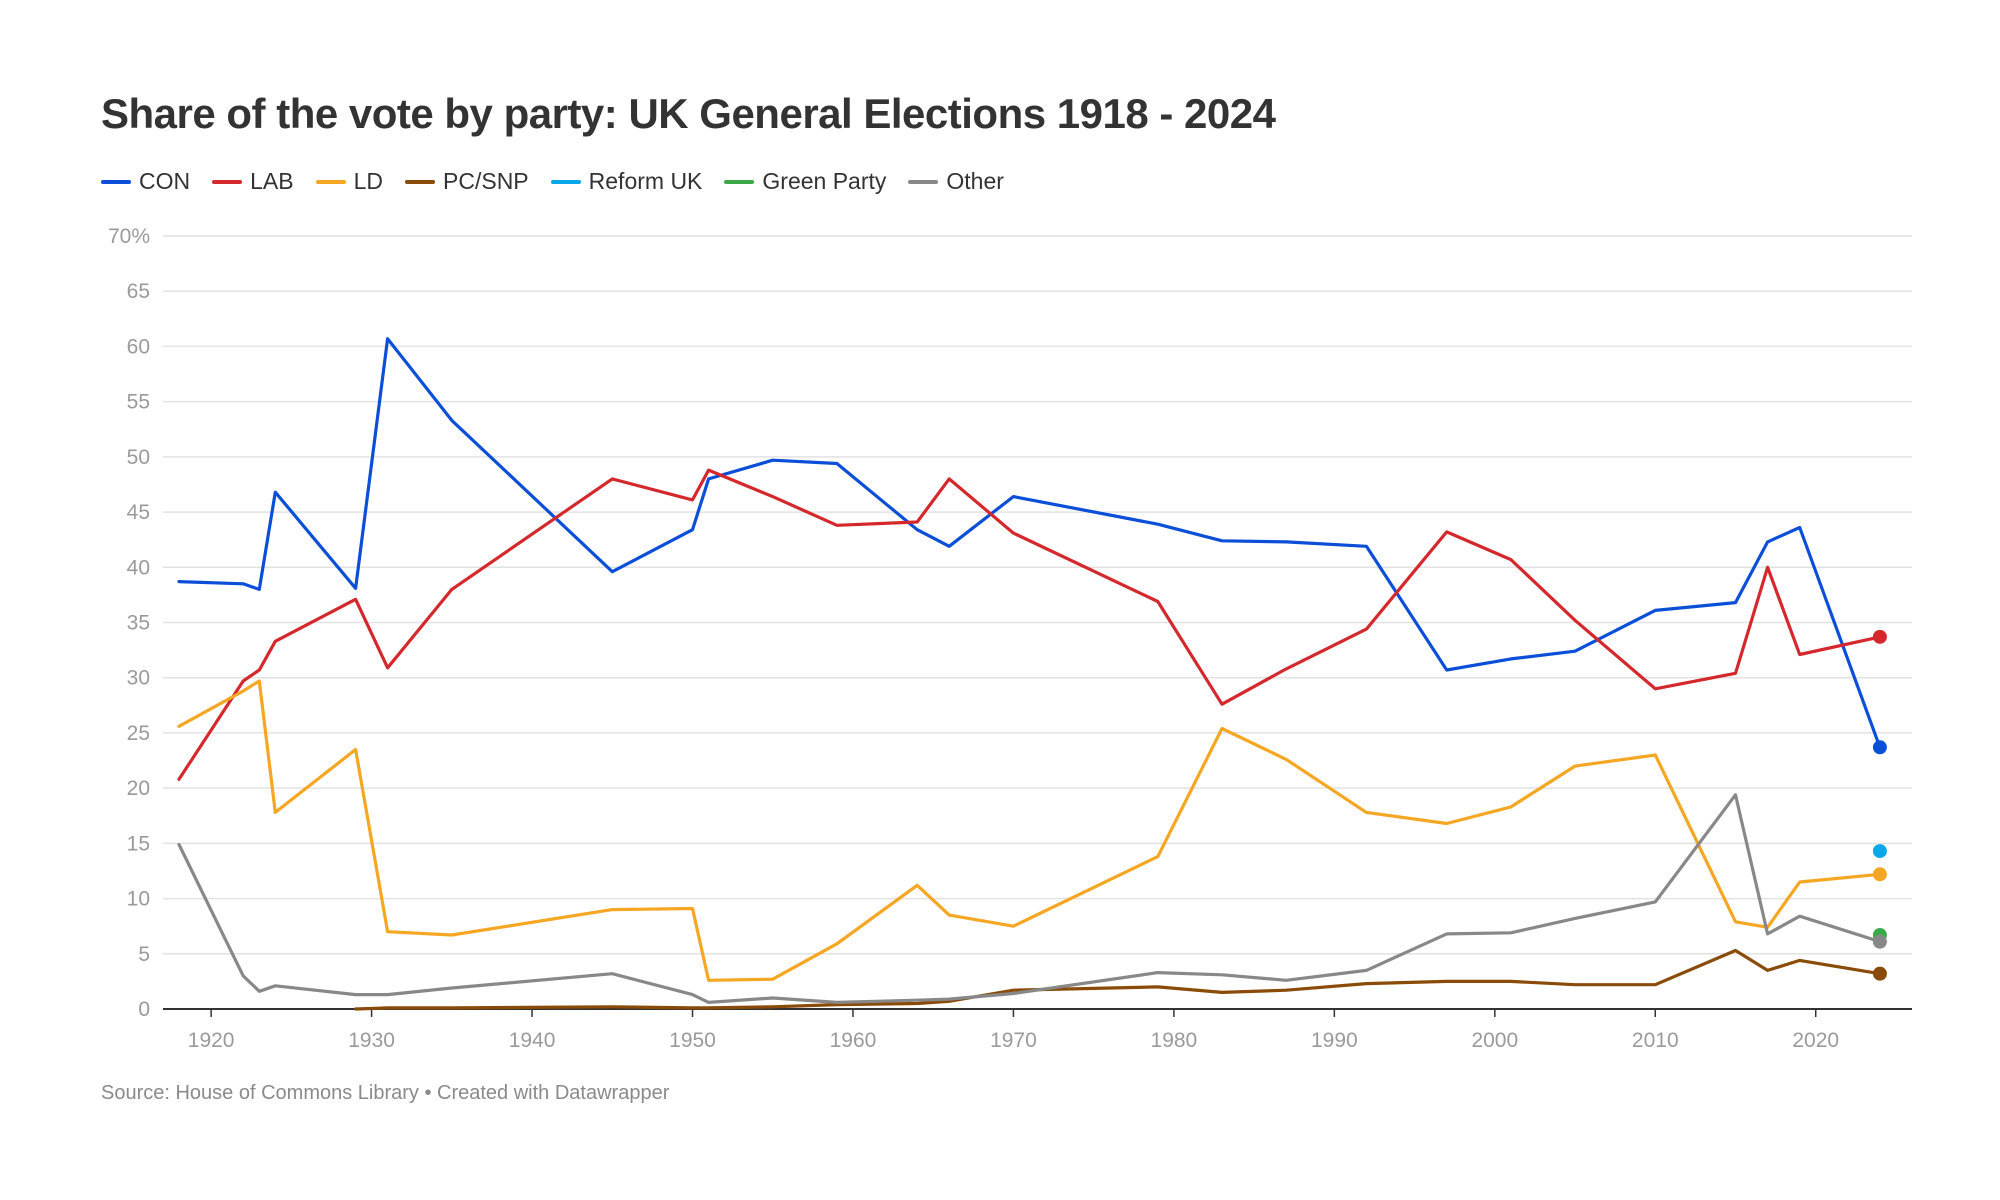 The height and width of the screenshot is (1200, 2000). I want to click on y-tick-label-50: 50, so click(138, 457).